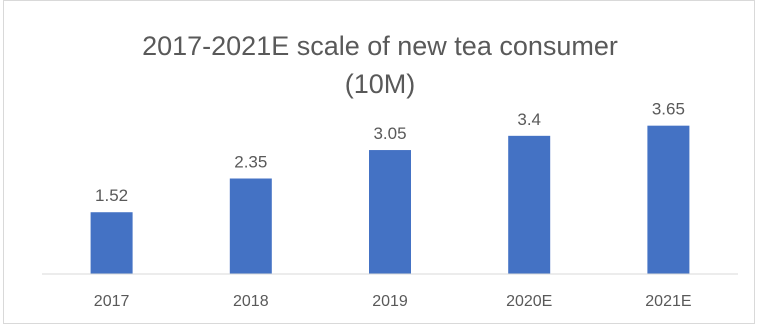 The height and width of the screenshot is (326, 760). What do you see at coordinates (390, 301) in the screenshot?
I see `x-tick-2019: 2019` at bounding box center [390, 301].